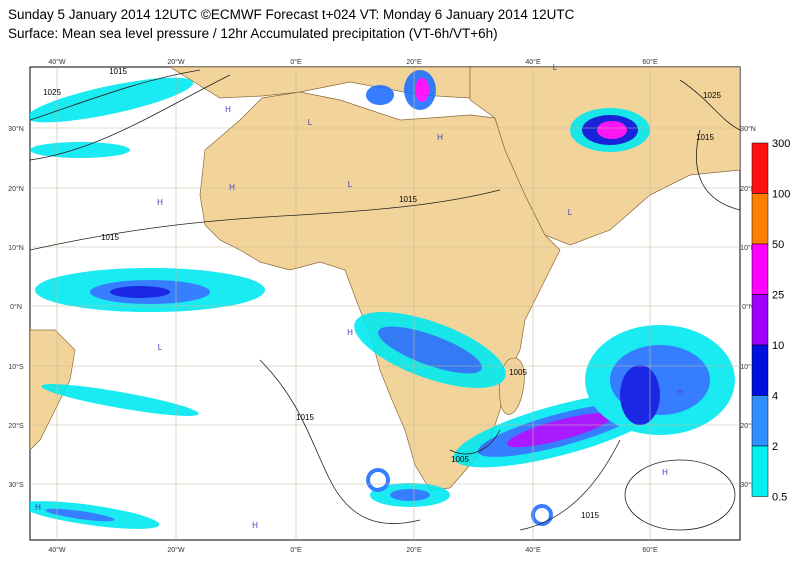  What do you see at coordinates (781, 144) in the screenshot?
I see `colorbar-label: 300` at bounding box center [781, 144].